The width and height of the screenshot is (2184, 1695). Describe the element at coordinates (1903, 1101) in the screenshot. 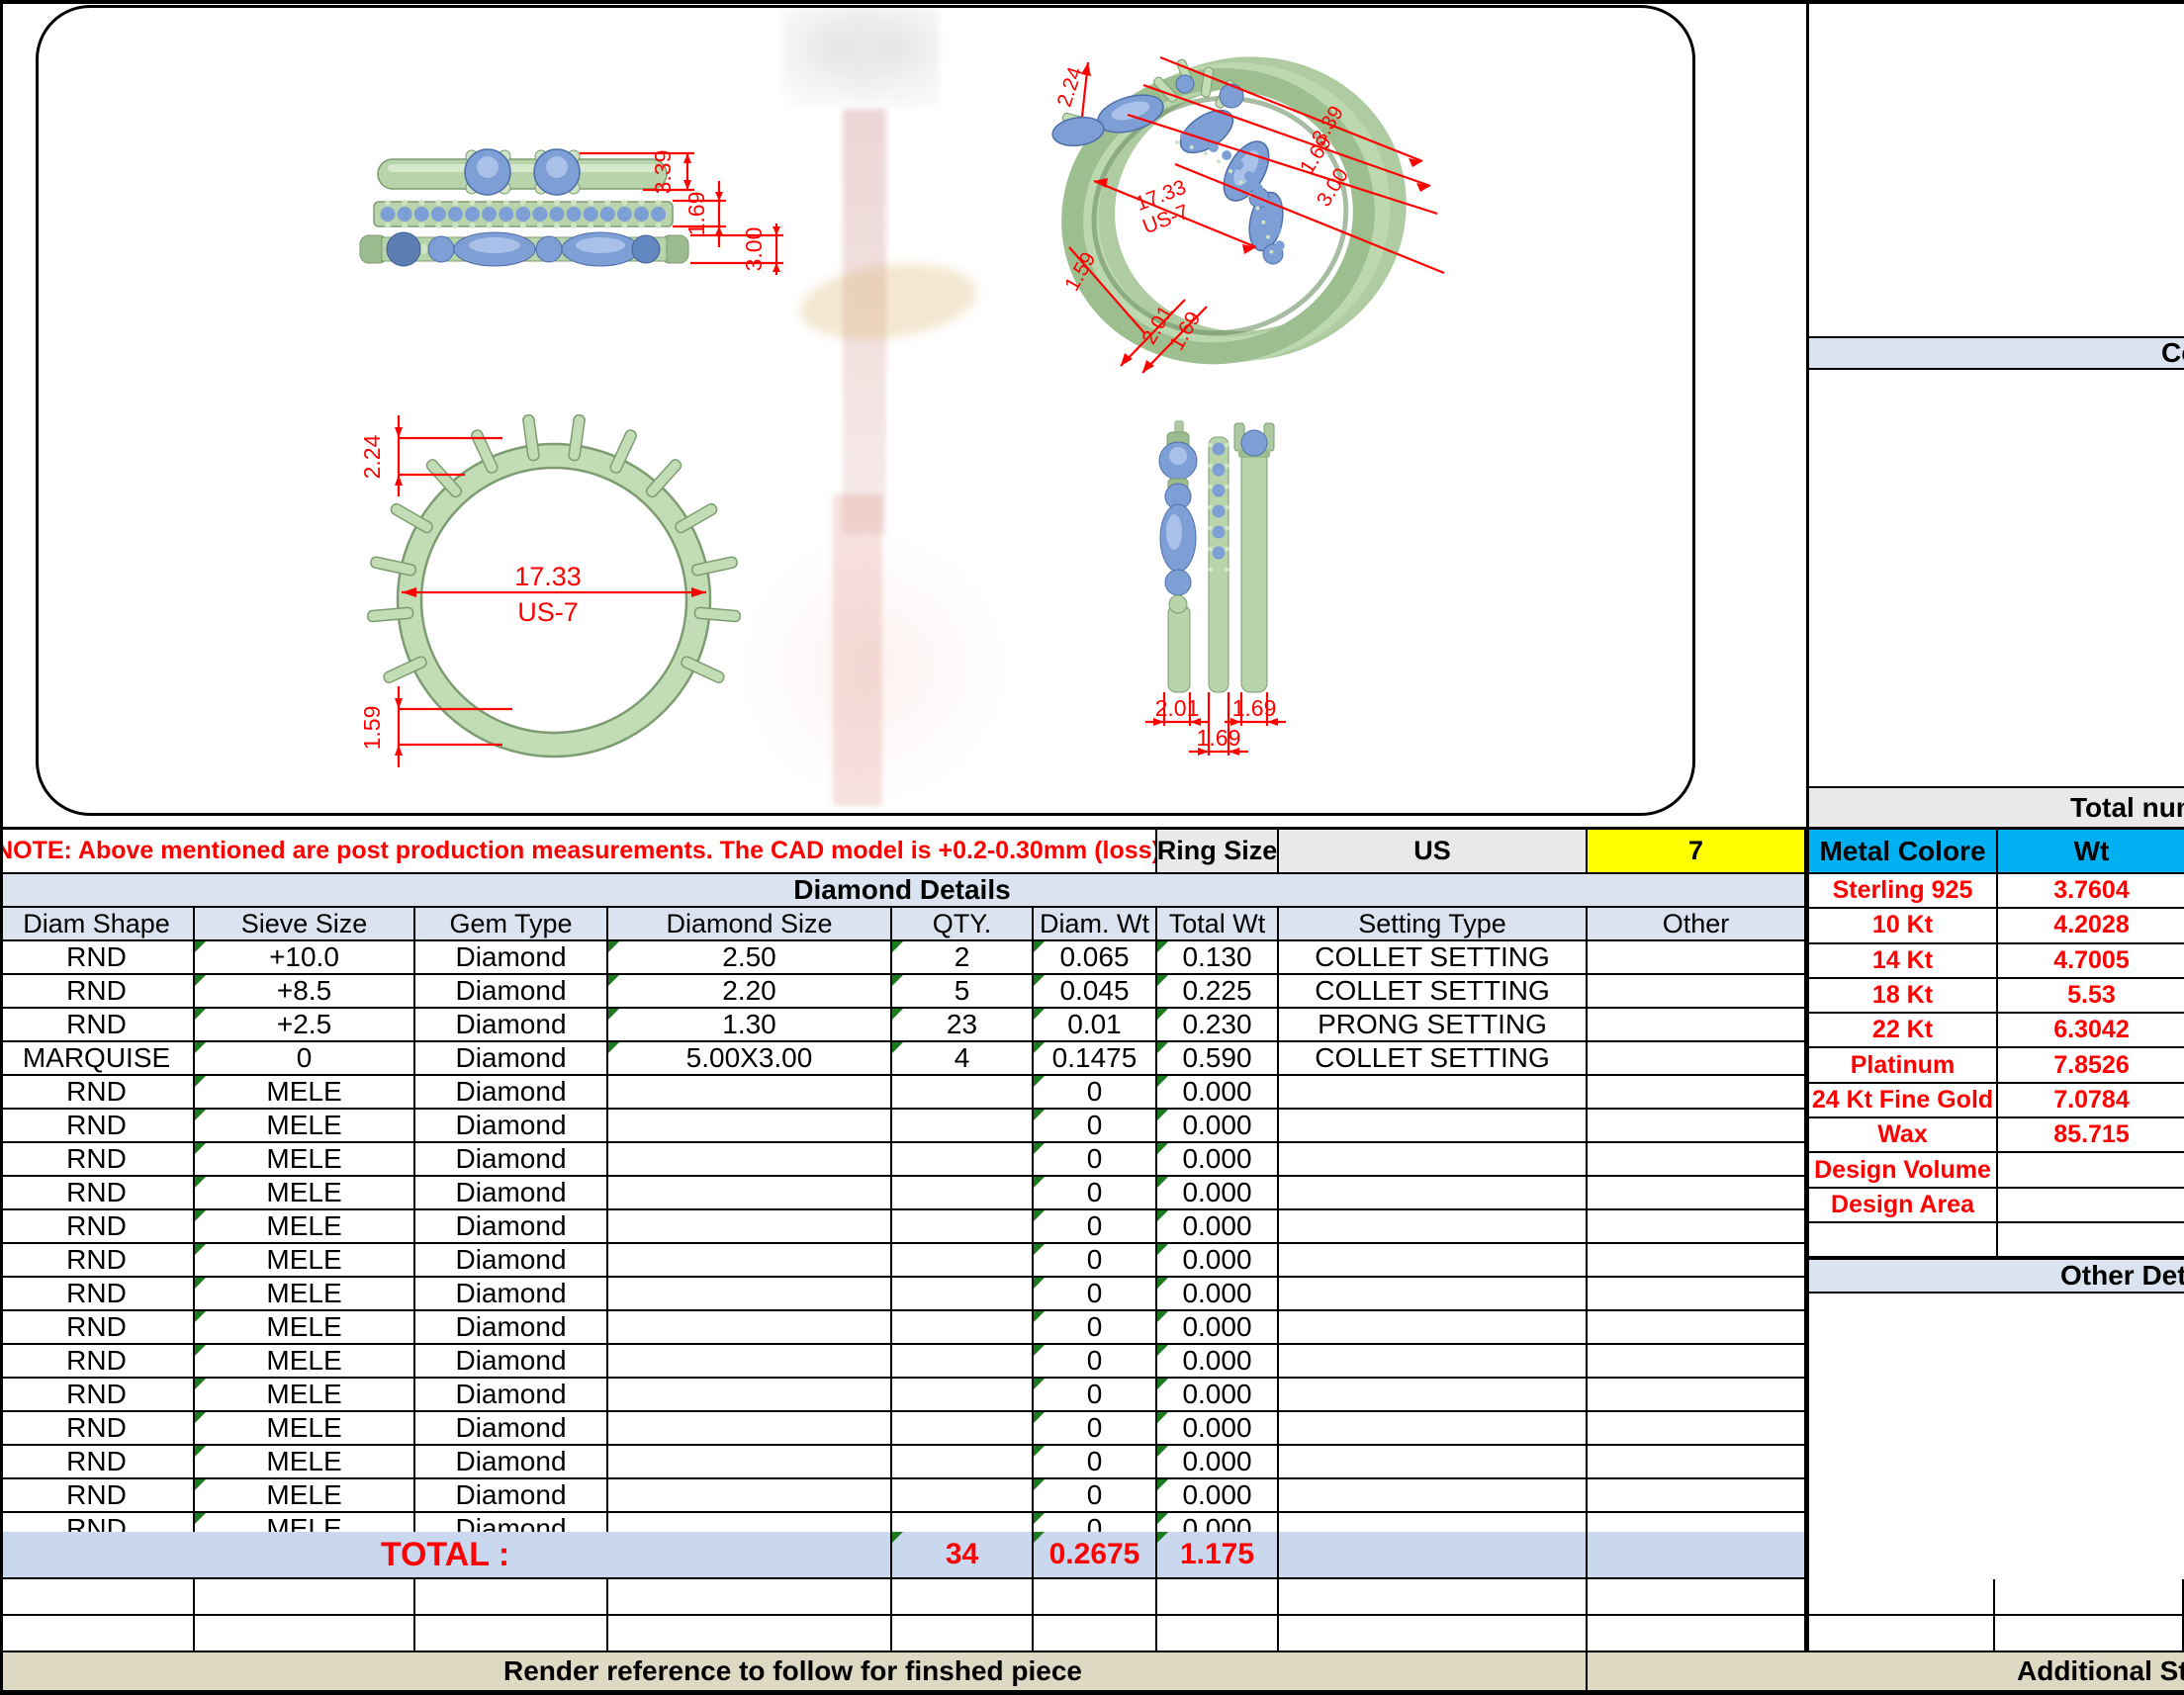

I see `metal-label-cell: 24 Kt Fine Gold` at that location.